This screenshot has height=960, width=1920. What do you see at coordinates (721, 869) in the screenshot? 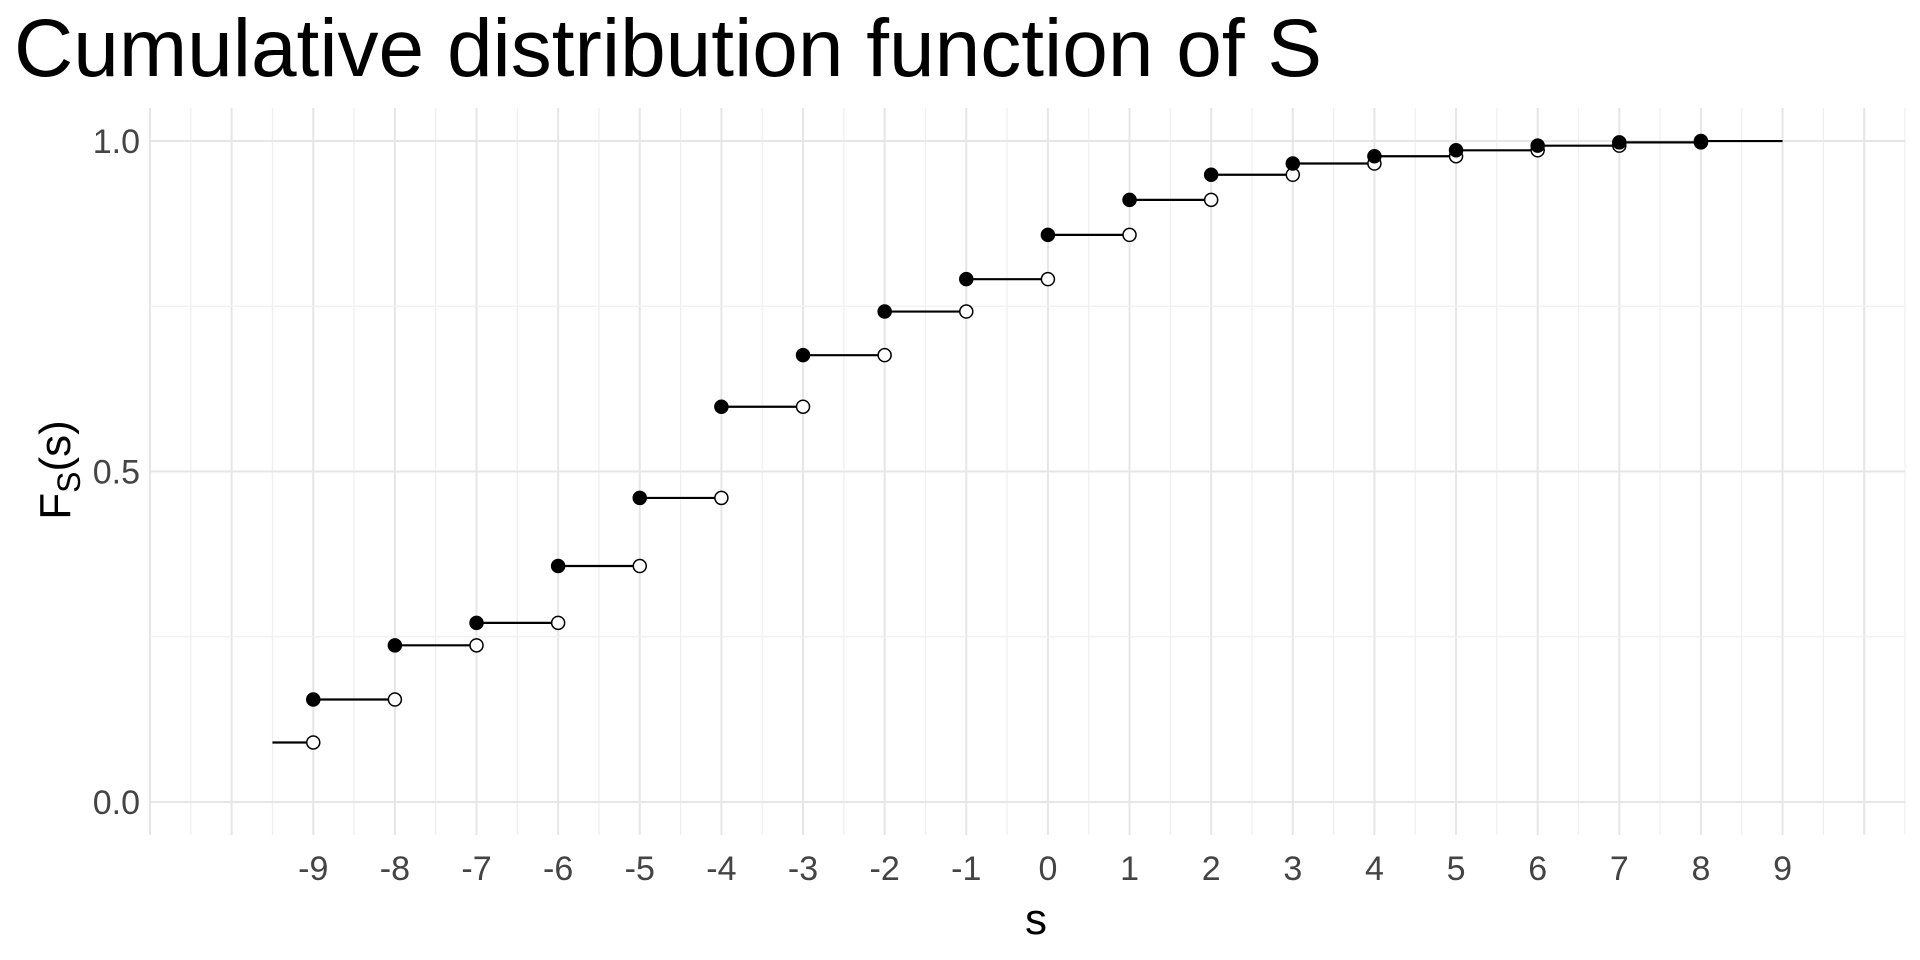
I see `x-tick-label: -4` at bounding box center [721, 869].